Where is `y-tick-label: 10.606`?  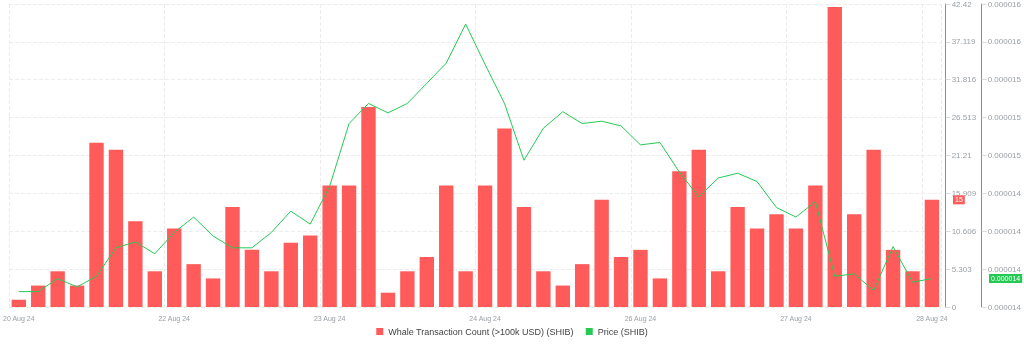 y-tick-label: 10.606 is located at coordinates (964, 231).